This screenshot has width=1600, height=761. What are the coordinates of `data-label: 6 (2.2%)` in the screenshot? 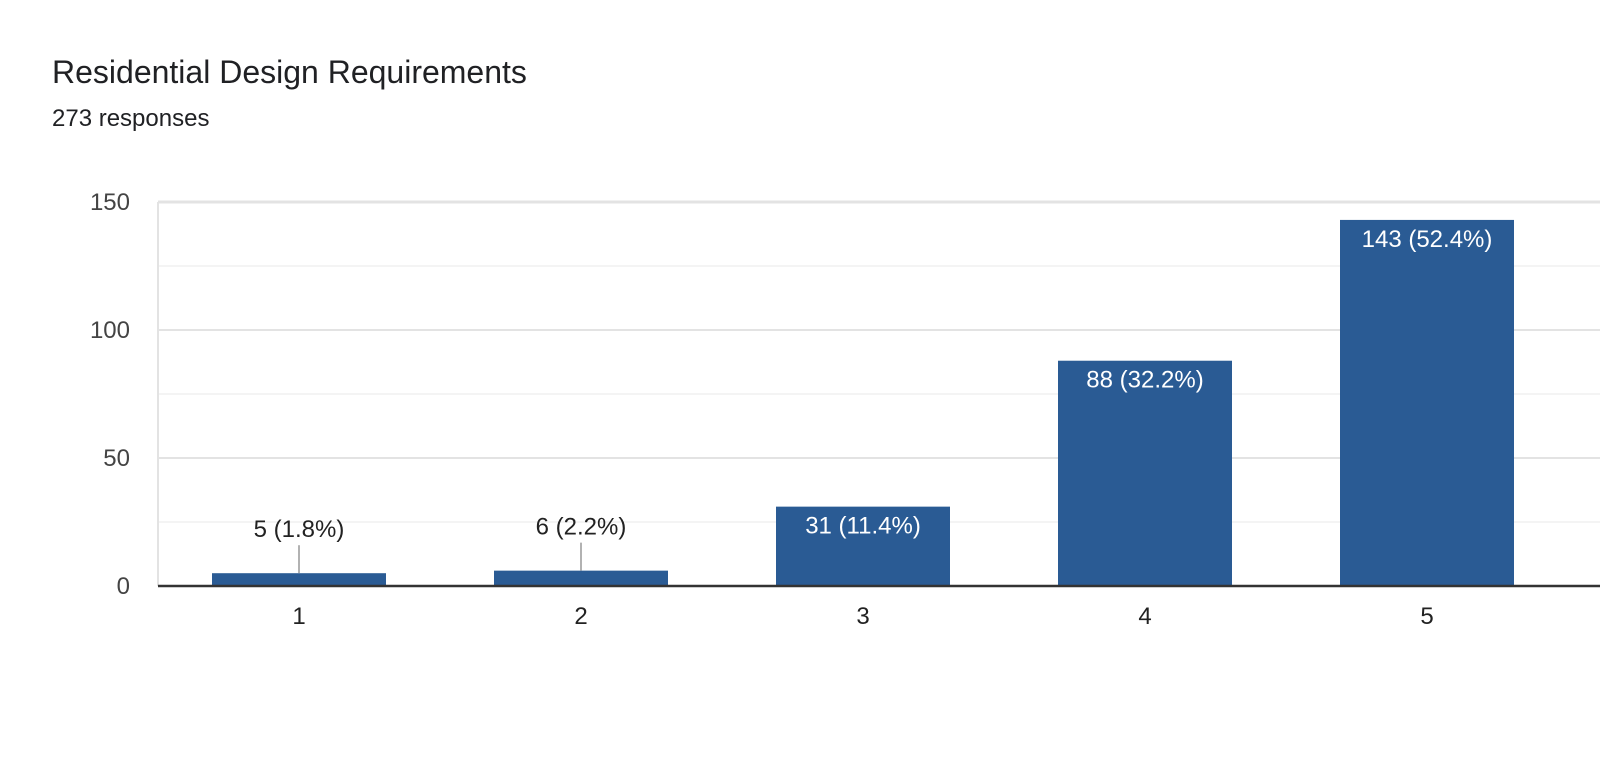 It's located at (581, 527).